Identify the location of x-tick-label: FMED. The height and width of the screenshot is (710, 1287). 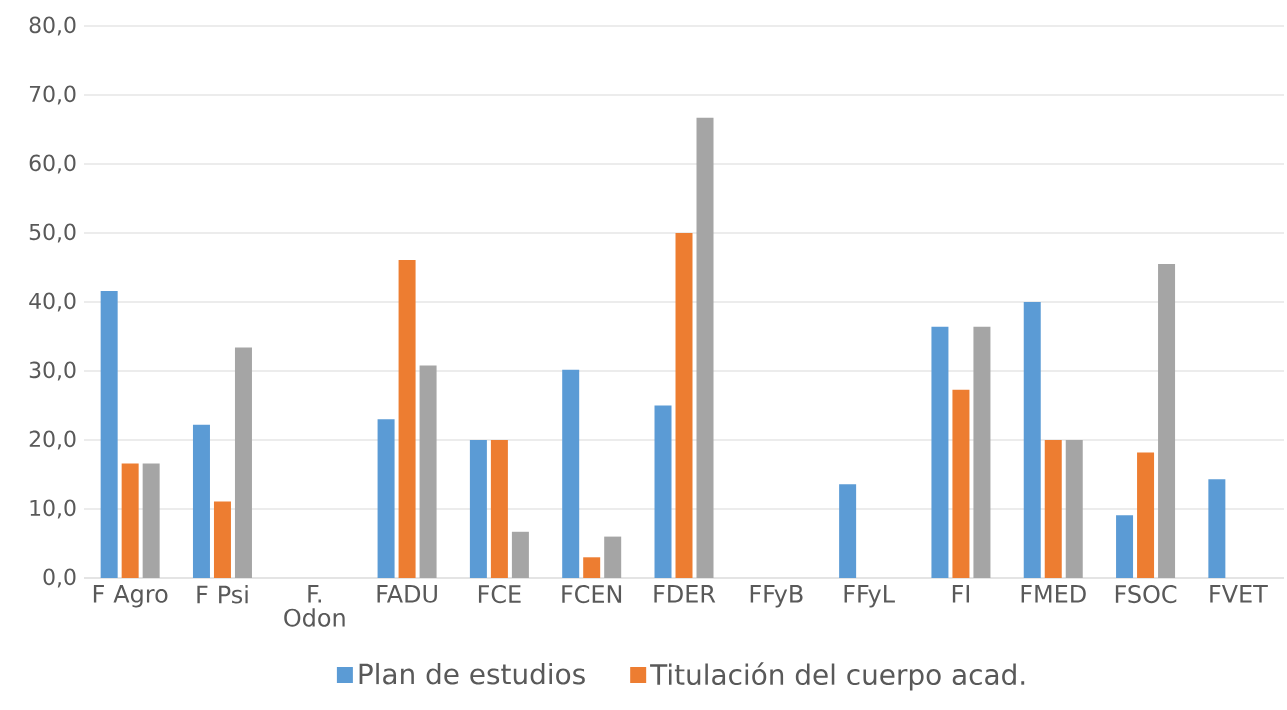
(1053, 594).